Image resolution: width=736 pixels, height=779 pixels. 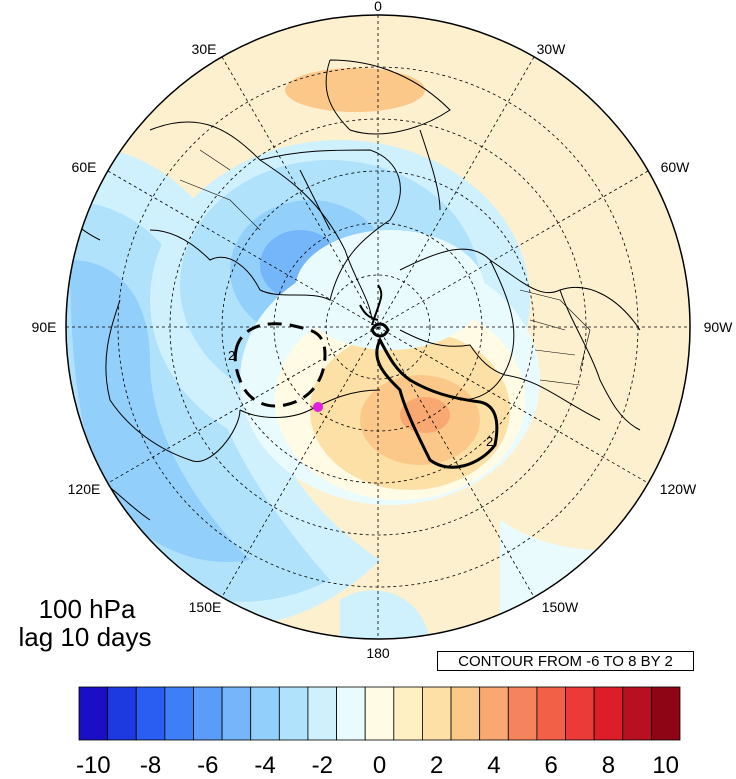 I want to click on colorbar: -10 -8 -6 -4 -2 0 2 4 6 8 10, so click(x=378, y=732).